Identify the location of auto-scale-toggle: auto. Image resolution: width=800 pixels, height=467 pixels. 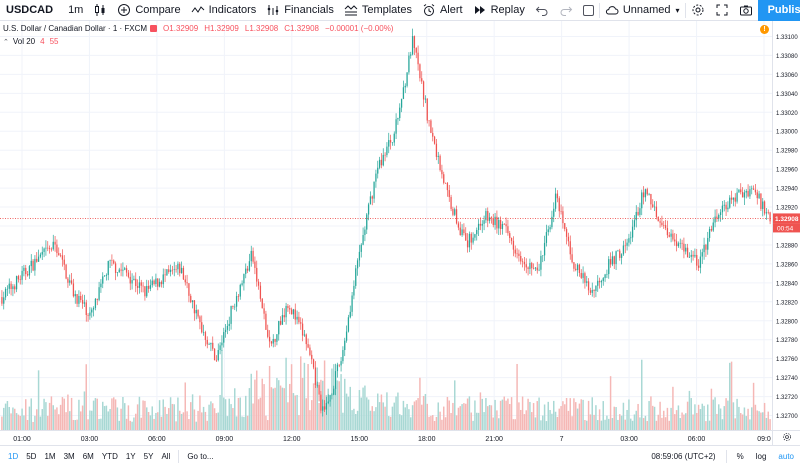
(786, 456).